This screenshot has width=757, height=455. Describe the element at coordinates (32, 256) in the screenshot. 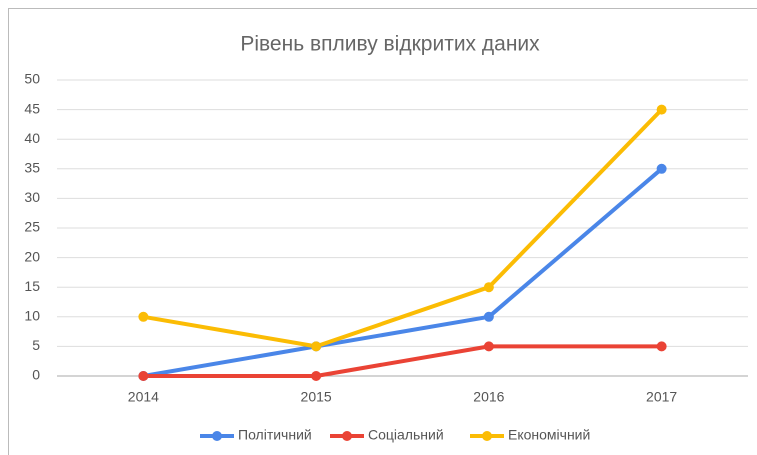

I see `y-tick-label: 20` at that location.